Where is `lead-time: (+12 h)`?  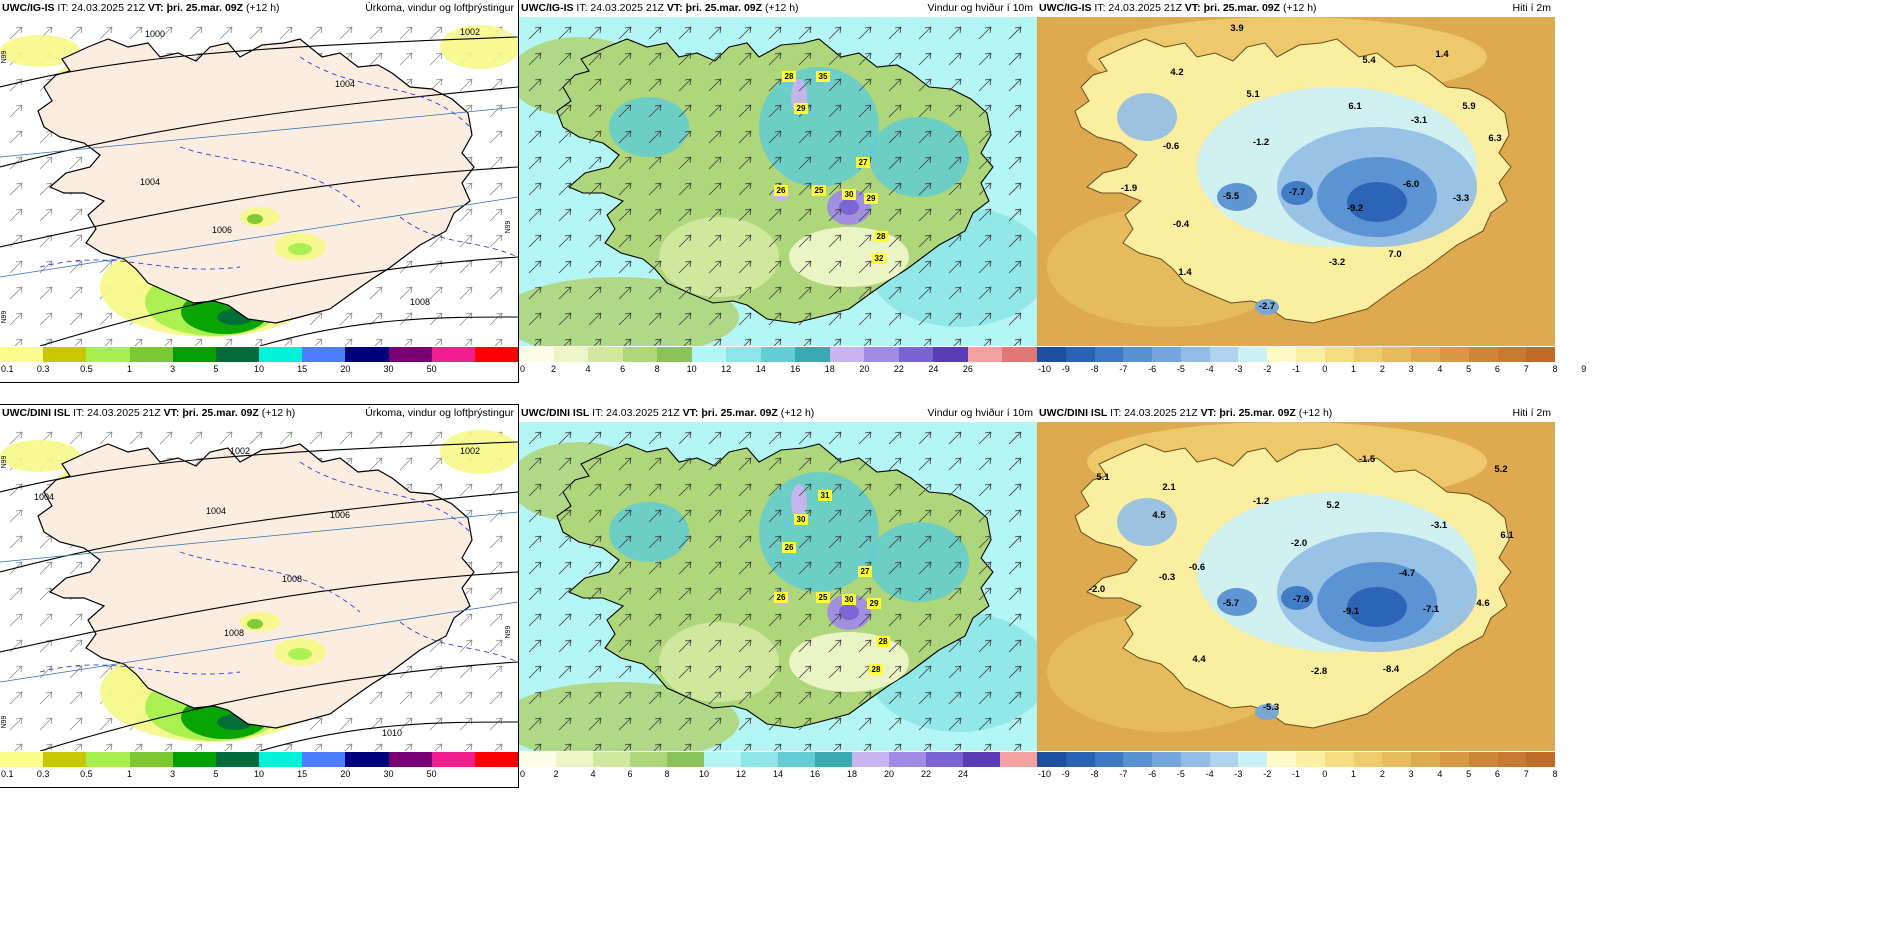
lead-time: (+12 h) is located at coordinates (781, 8).